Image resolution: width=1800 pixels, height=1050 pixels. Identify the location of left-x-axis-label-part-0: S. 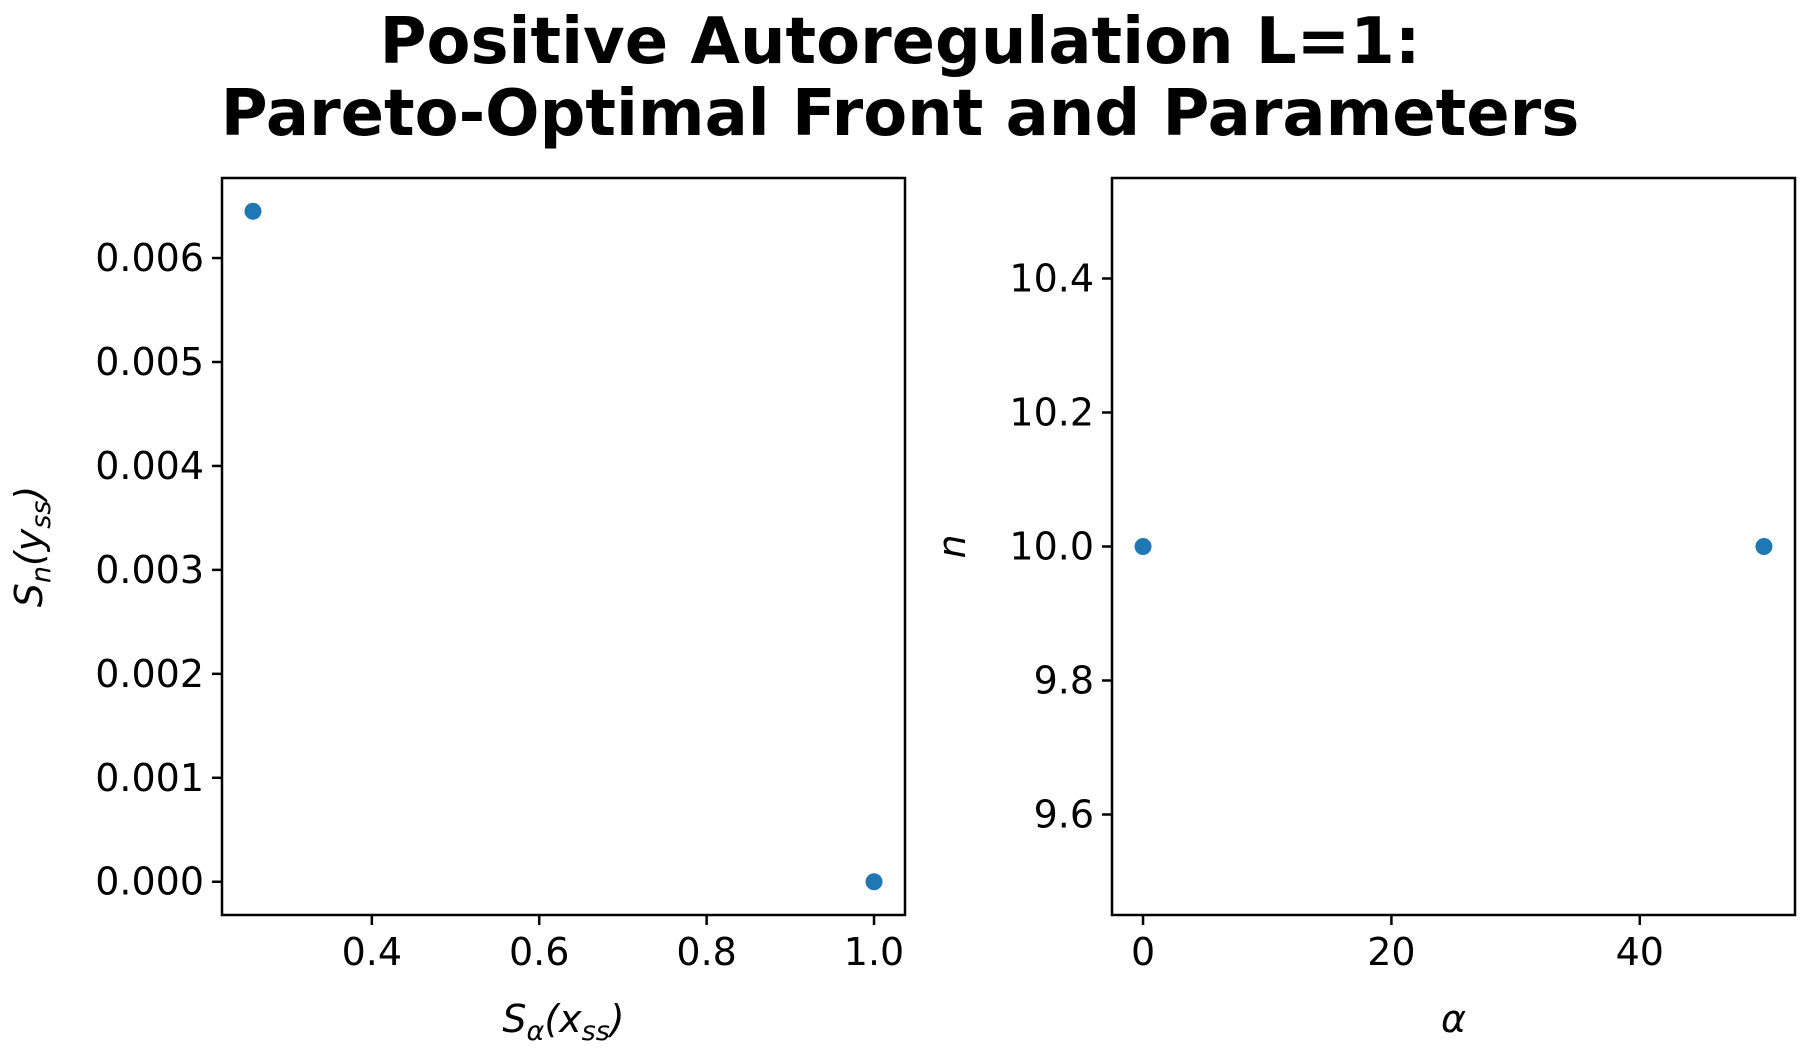
(514, 1019).